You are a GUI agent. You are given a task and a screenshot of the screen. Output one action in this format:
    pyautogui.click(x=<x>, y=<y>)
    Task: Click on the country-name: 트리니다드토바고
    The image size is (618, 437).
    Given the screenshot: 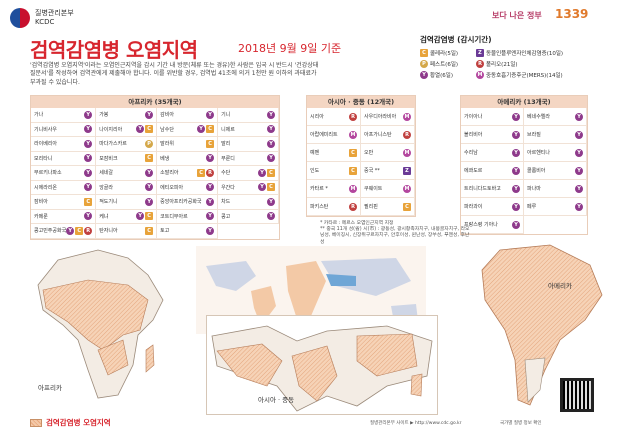 What is the action you would take?
    pyautogui.click(x=482, y=189)
    